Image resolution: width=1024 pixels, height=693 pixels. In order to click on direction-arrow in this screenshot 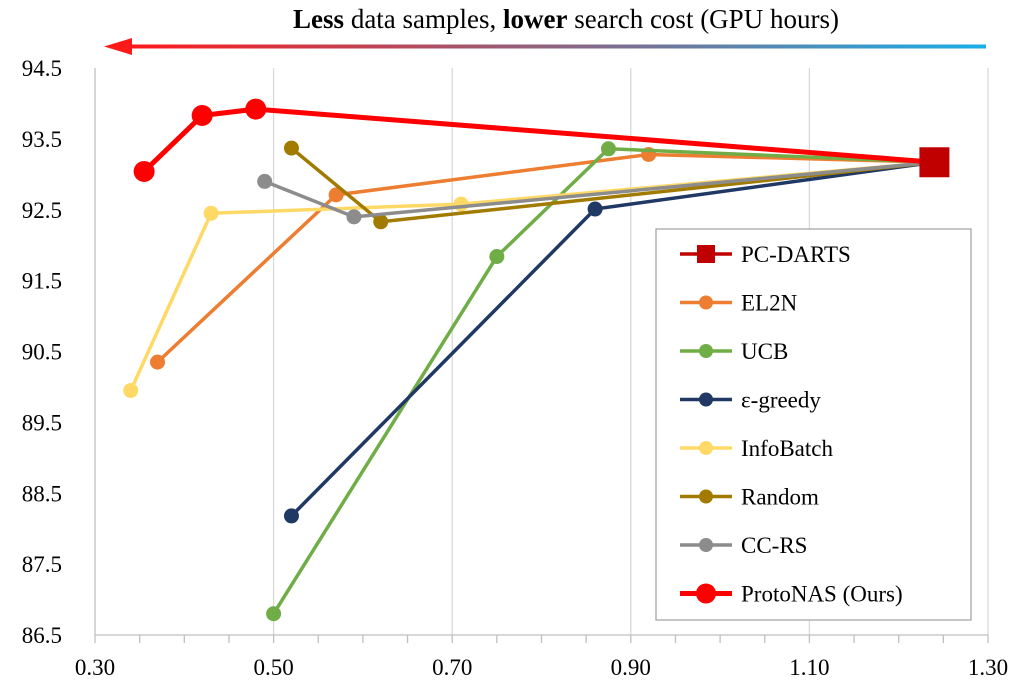, I will do `click(545, 46)`.